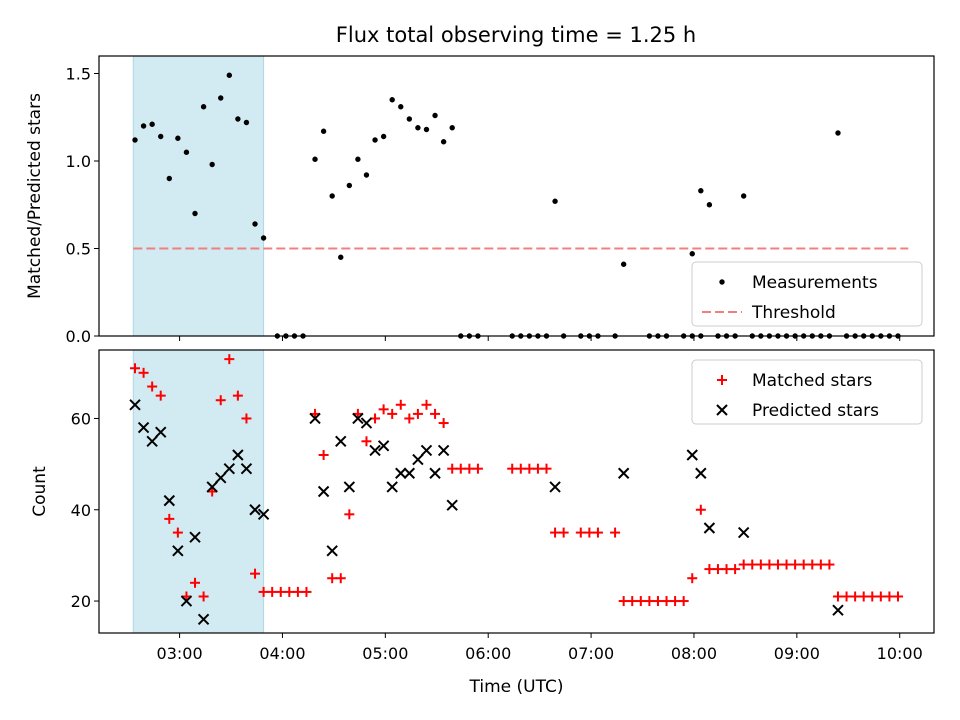  I want to click on legend: Matched stars Predicted stars, so click(807, 392).